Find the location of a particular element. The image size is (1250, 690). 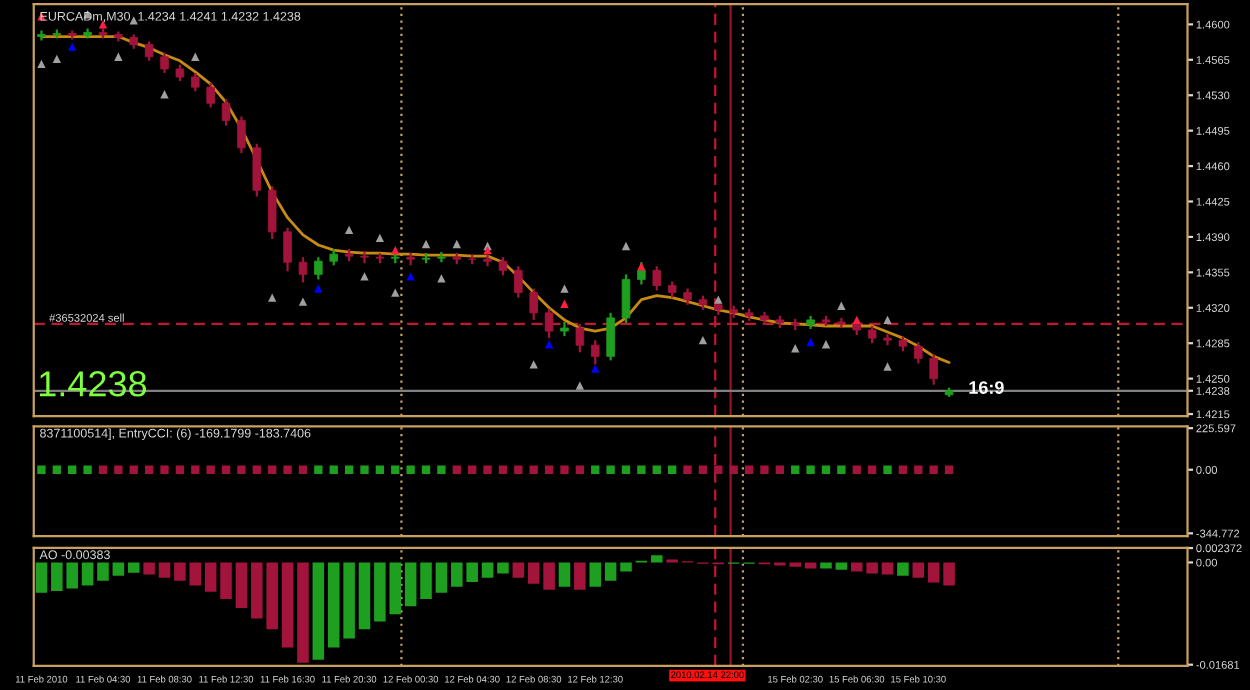

annotation: 16:9 is located at coordinates (986, 387).